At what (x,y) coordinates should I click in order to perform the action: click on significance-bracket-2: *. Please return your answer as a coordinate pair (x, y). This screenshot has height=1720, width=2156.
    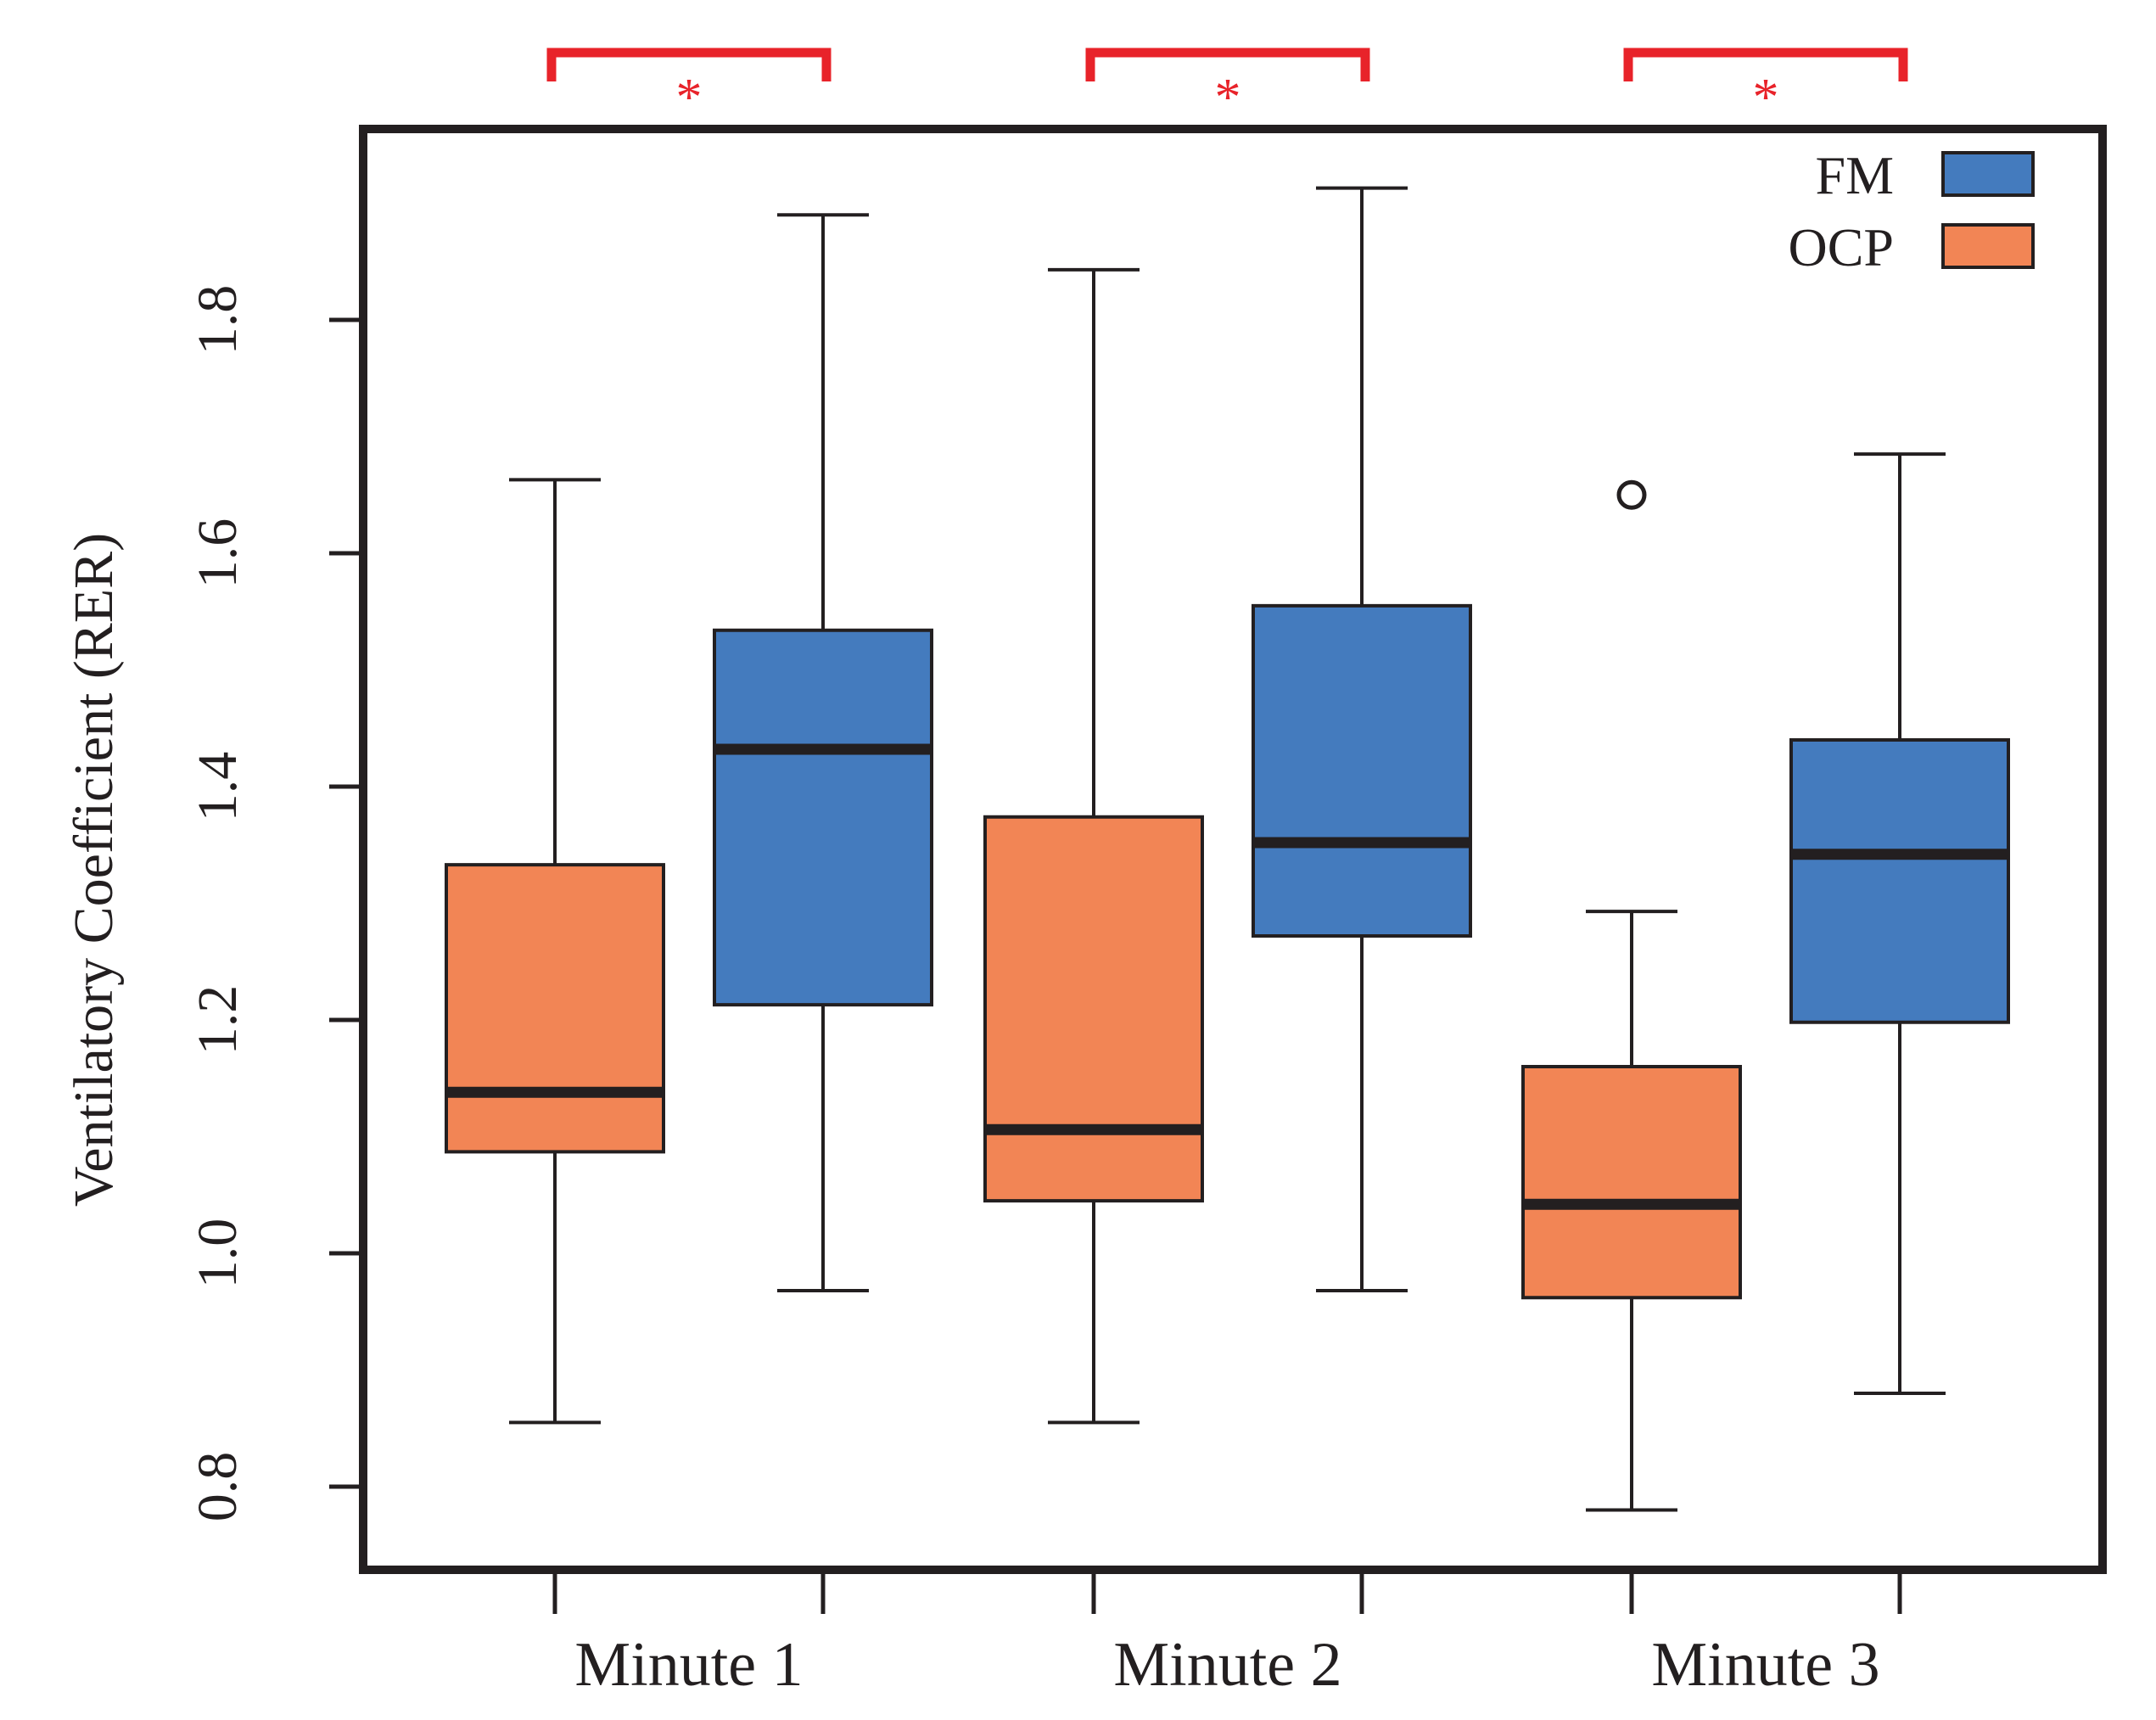
    Looking at the image, I should click on (1228, 87).